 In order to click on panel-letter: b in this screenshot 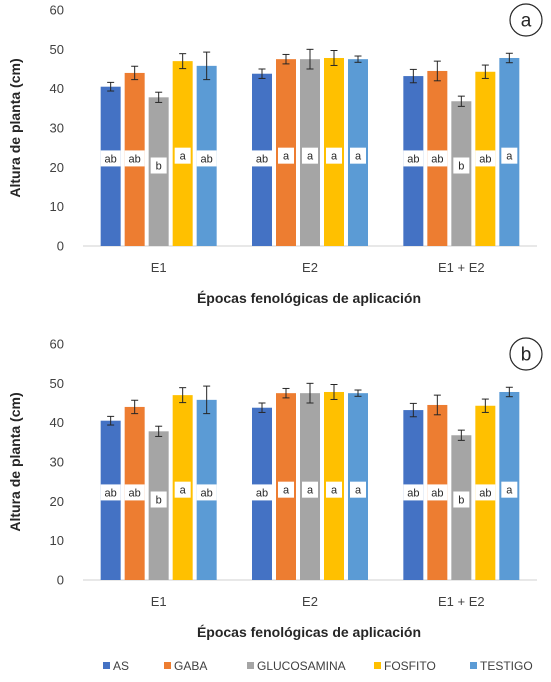, I will do `click(526, 355)`.